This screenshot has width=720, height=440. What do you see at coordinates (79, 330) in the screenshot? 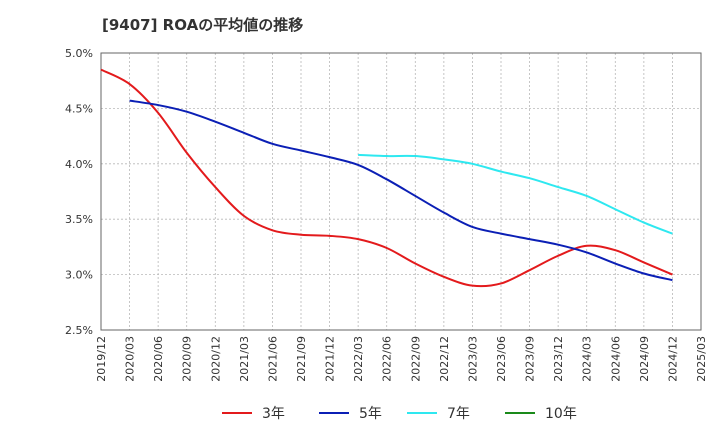
I see `y-tick-label: 2.5%` at bounding box center [79, 330].